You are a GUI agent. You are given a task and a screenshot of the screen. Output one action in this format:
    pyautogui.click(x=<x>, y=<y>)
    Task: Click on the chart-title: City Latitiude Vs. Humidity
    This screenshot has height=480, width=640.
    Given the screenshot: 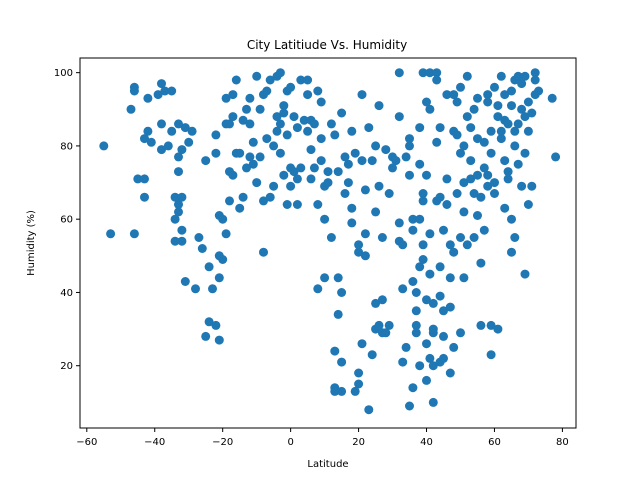 What is the action you would take?
    pyautogui.click(x=327, y=45)
    